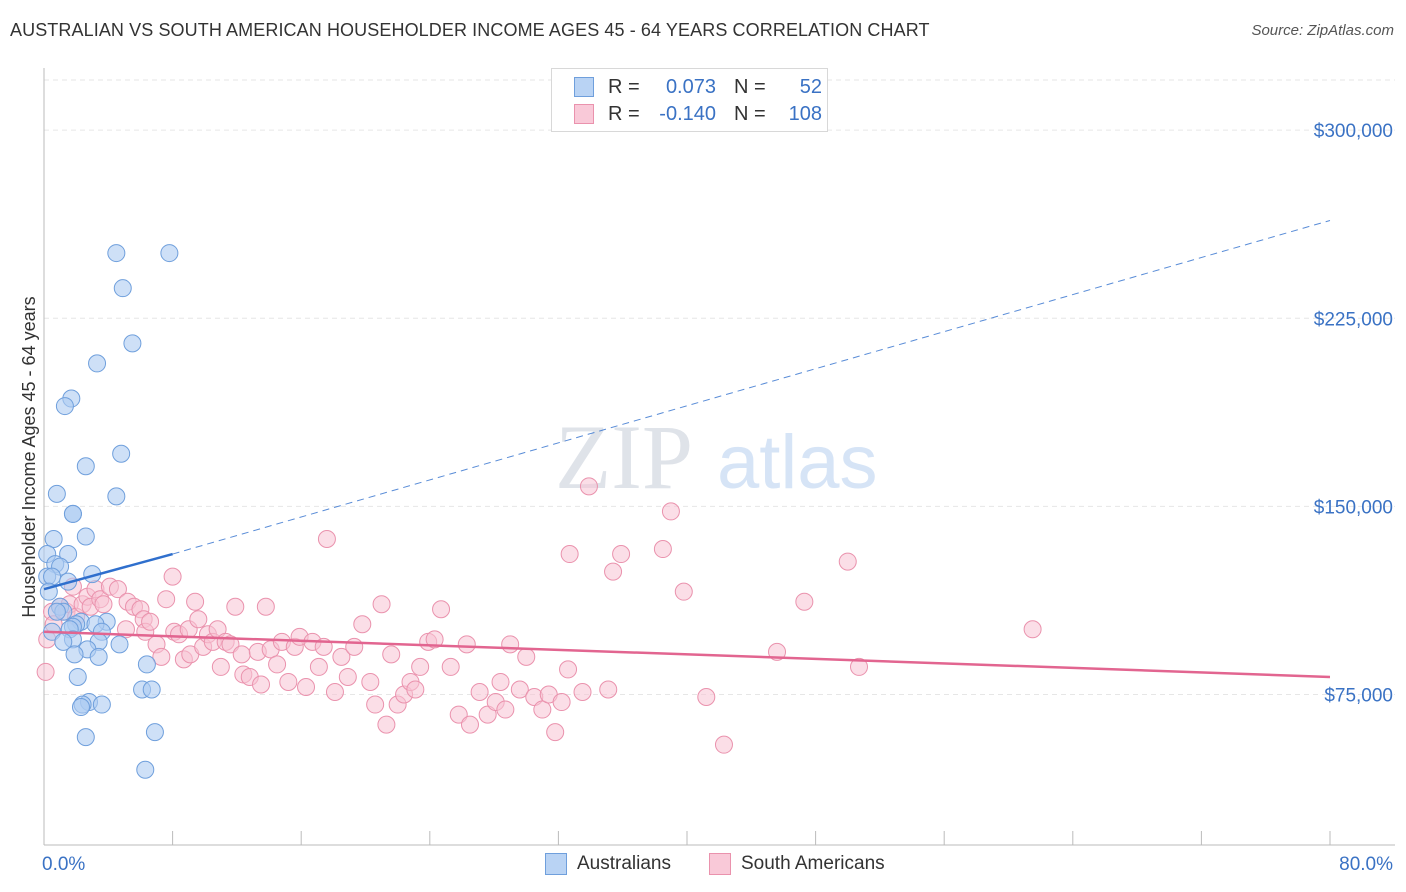 Image resolution: width=1406 pixels, height=892 pixels. Describe the element at coordinates (108, 571) in the screenshot. I see `australians-trend-line` at that location.